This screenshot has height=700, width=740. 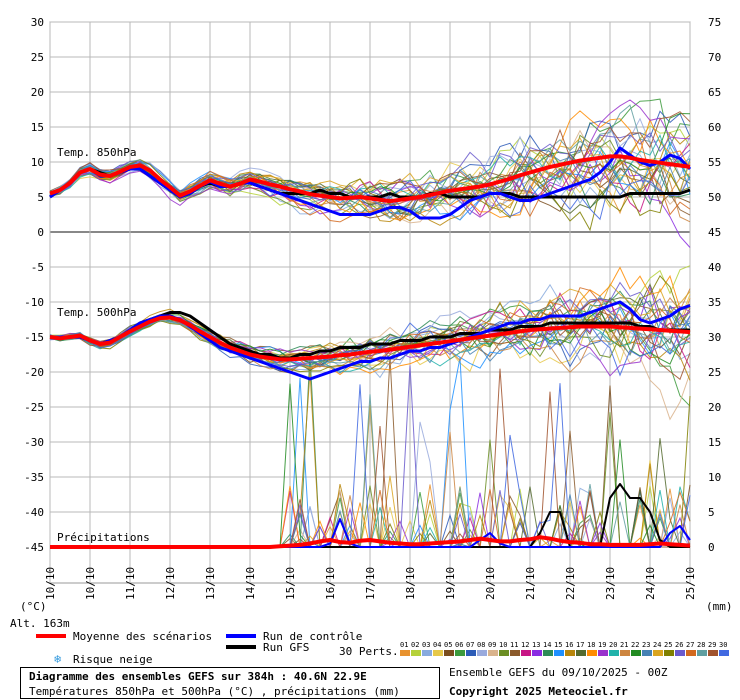 I want to click on right-tick-label: 0, so click(x=711, y=547).